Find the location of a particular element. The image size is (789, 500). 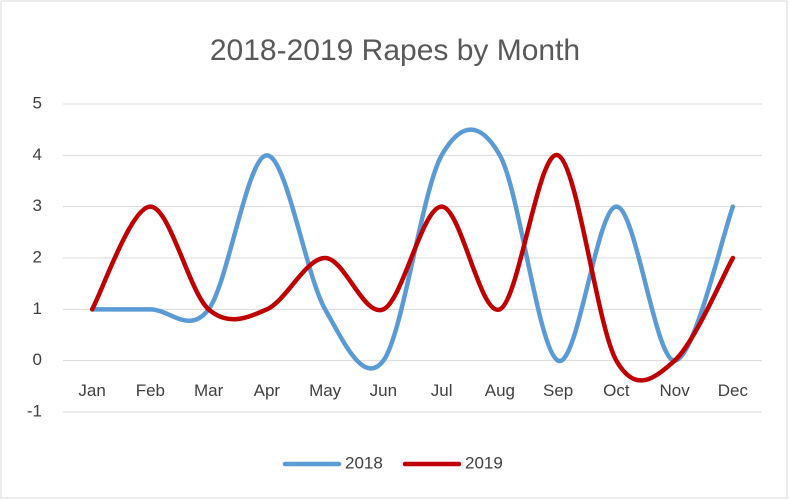

x-tick-label: Oct is located at coordinates (616, 390).